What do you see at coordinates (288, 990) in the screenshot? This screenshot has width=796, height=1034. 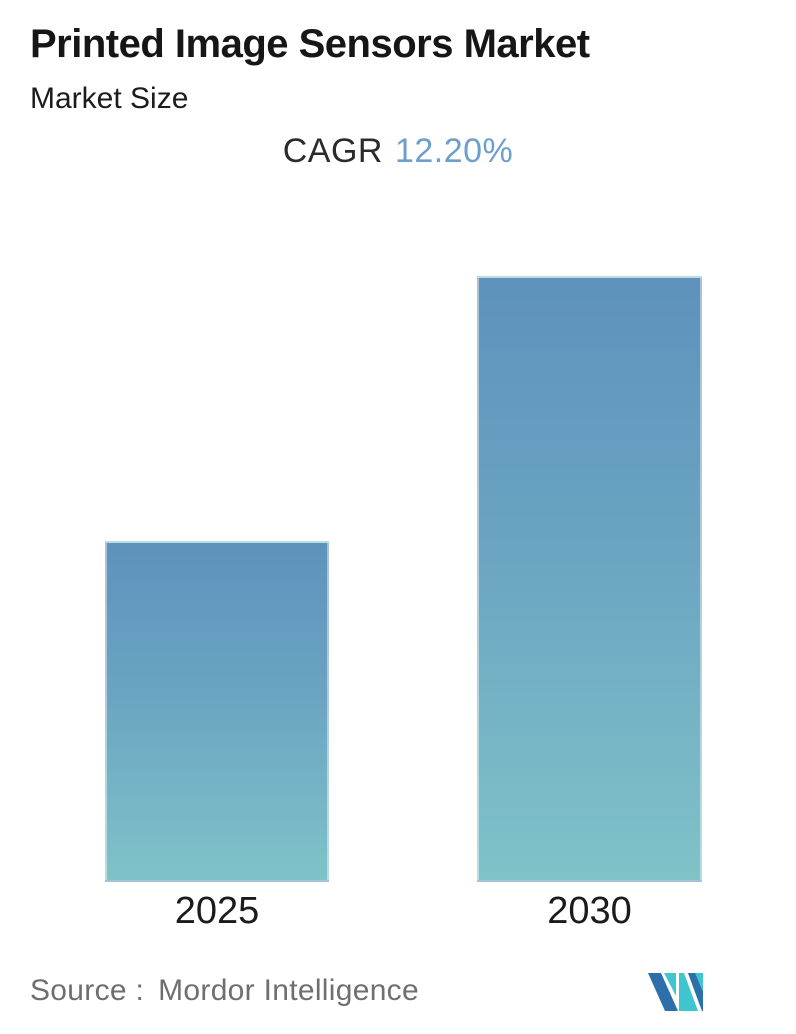 I see `source-value: Mordor Intelligence` at bounding box center [288, 990].